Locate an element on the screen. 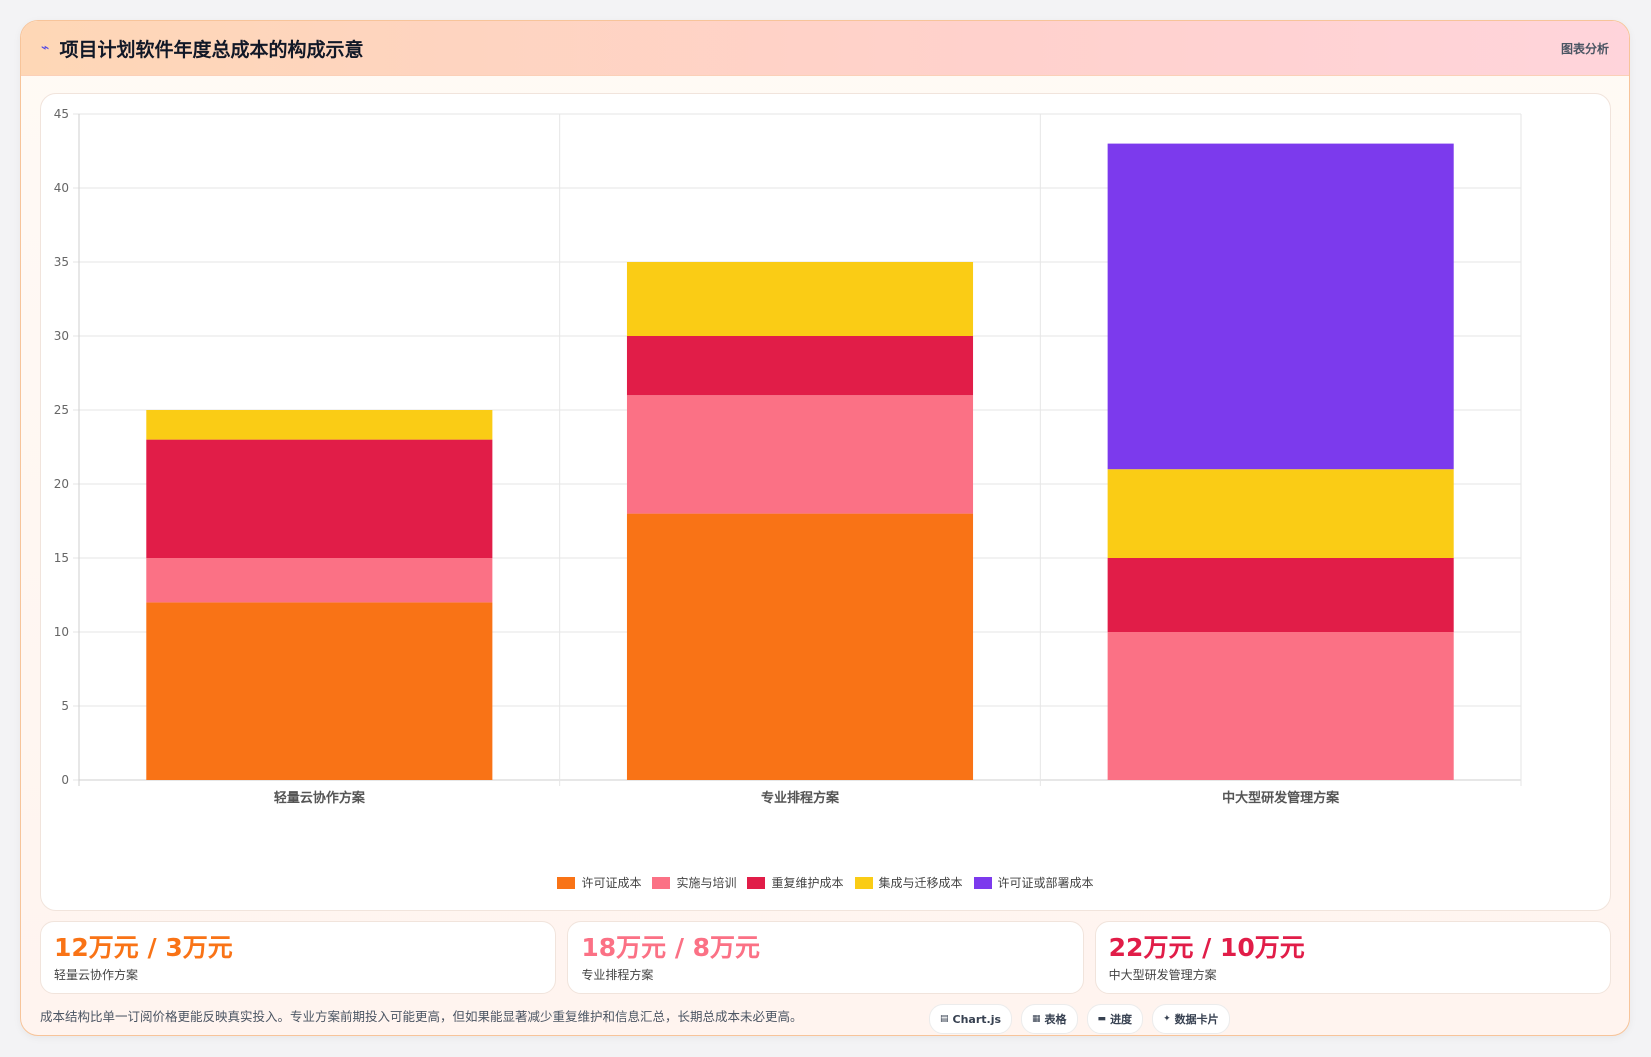  legend-label: 实施与培训 is located at coordinates (706, 883).